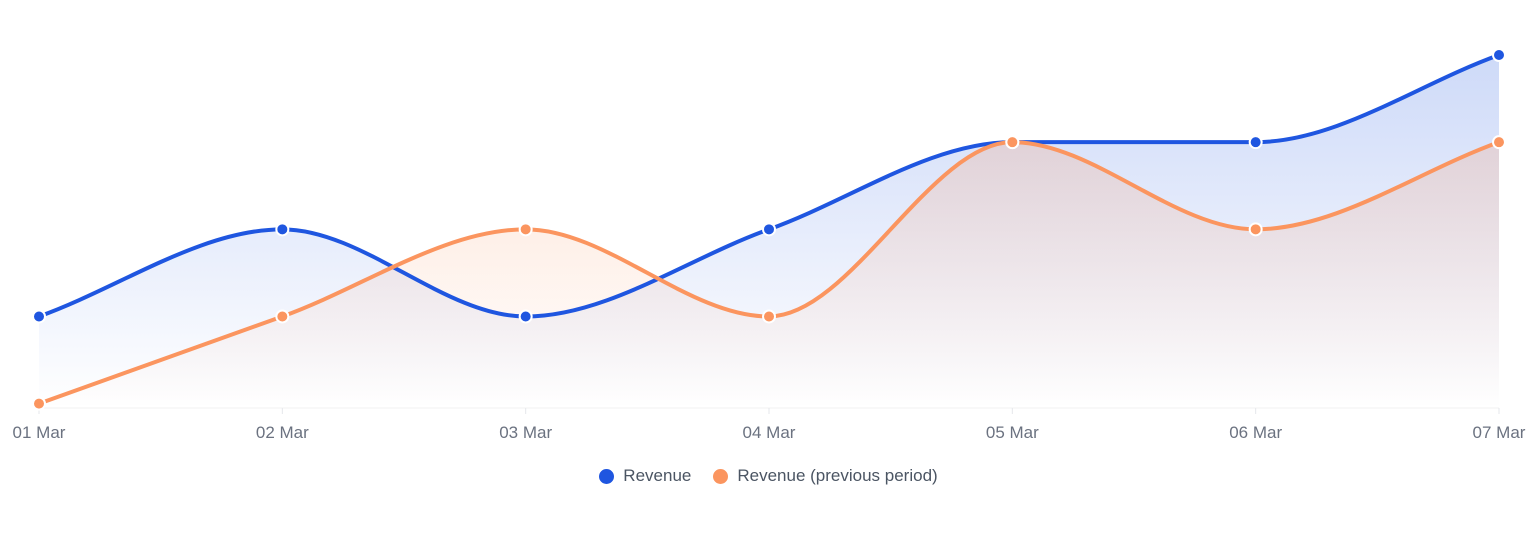 The image size is (1537, 535). What do you see at coordinates (525, 432) in the screenshot?
I see `x-tick-label-3: 03 Mar` at bounding box center [525, 432].